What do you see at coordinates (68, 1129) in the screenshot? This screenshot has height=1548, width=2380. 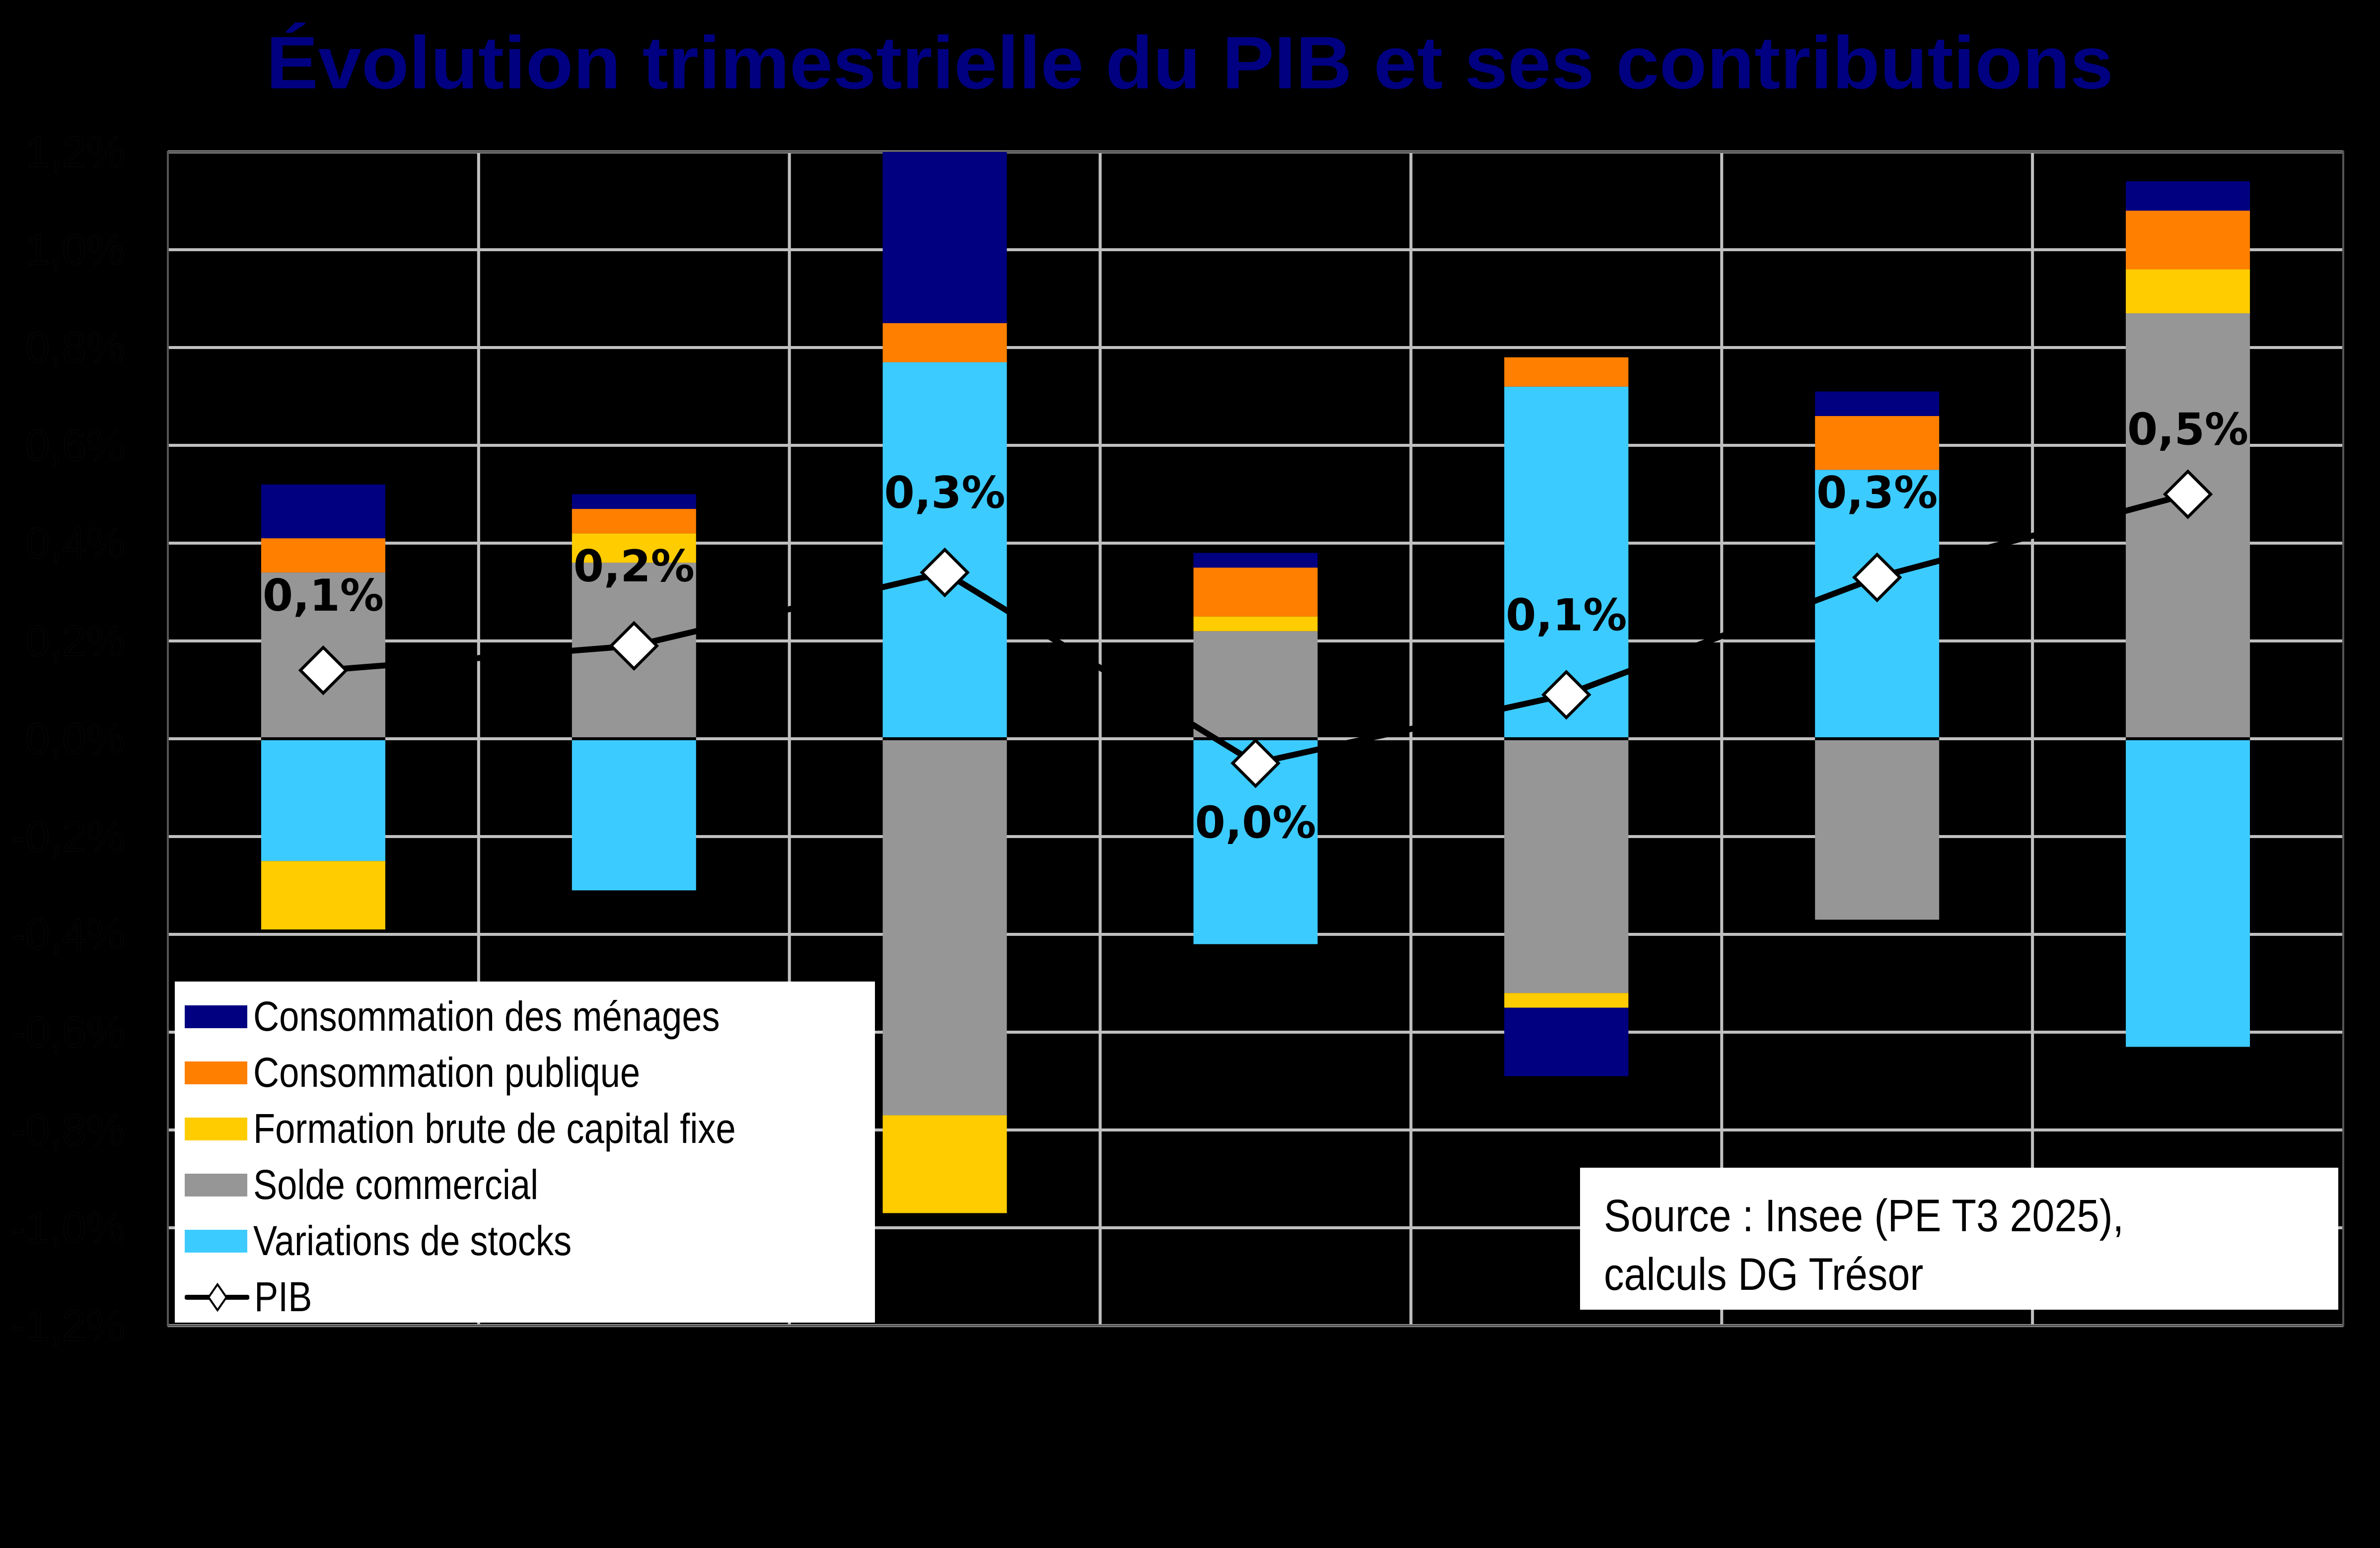 I see `y-tick-label: -0,8%` at bounding box center [68, 1129].